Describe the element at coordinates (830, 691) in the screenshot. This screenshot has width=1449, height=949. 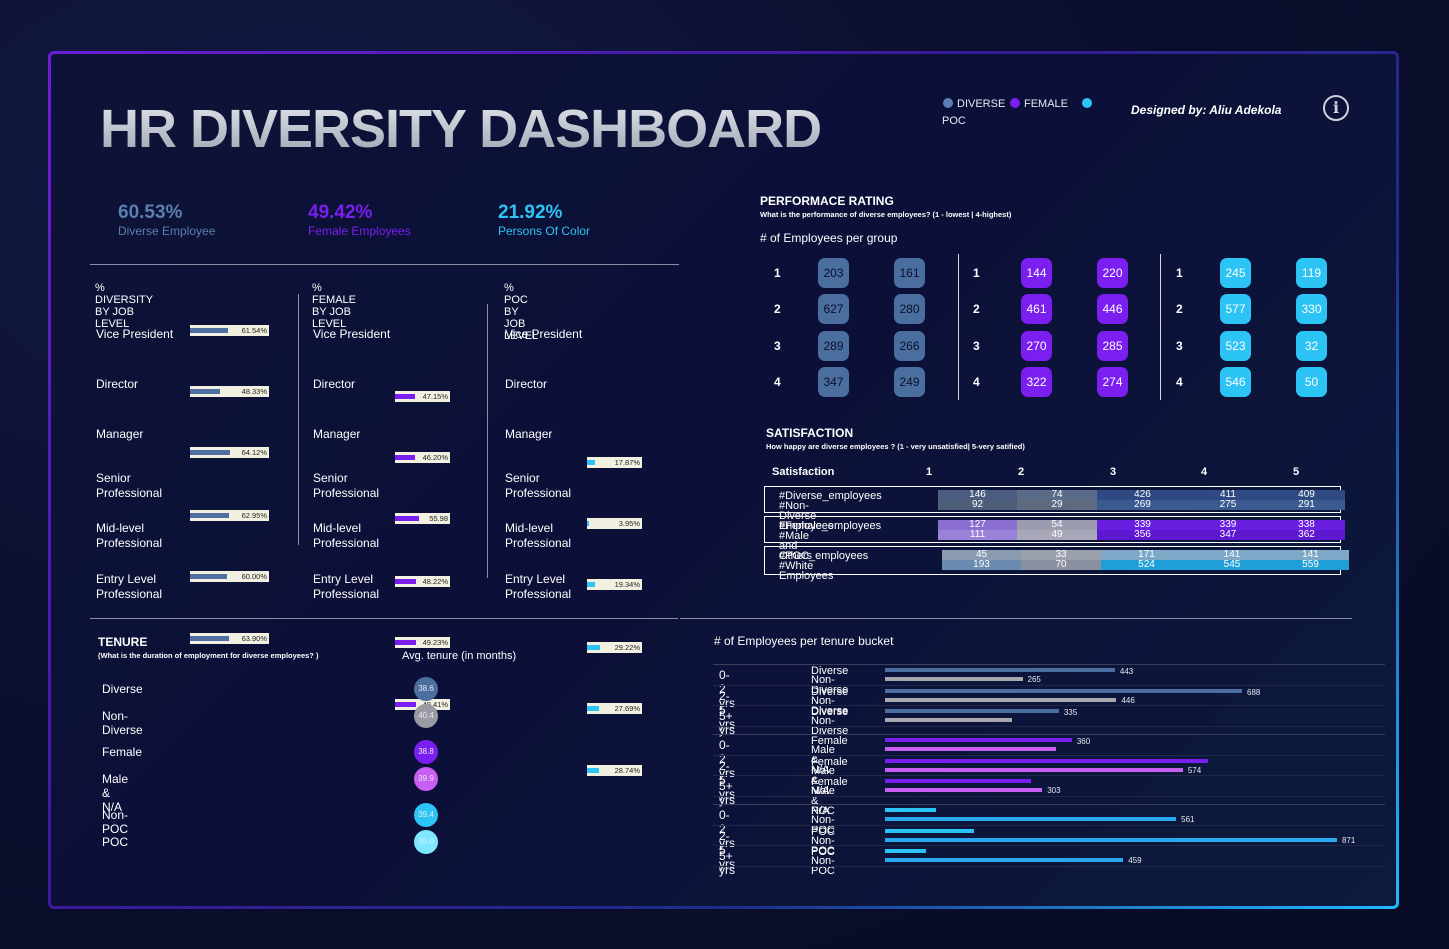
I see `bucket-category: Diverse` at that location.